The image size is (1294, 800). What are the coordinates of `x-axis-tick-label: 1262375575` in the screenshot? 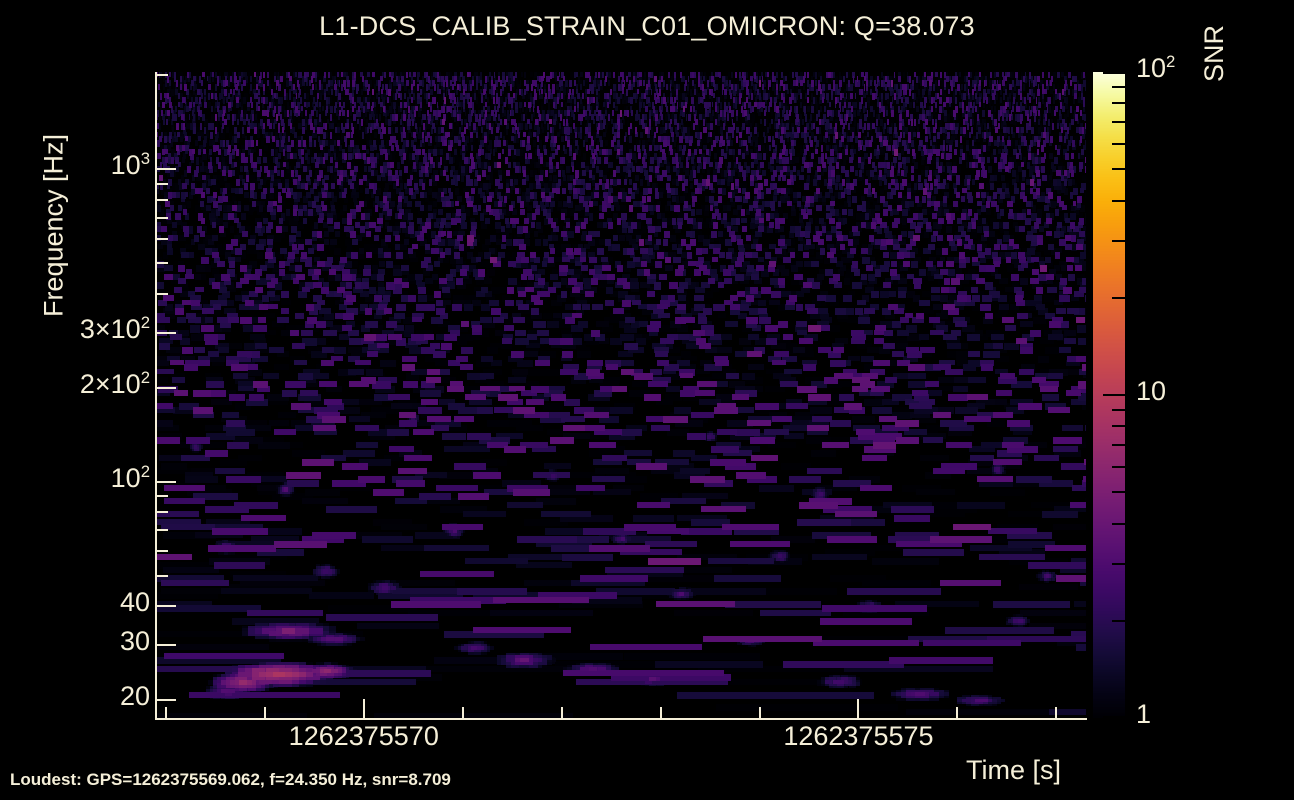 It's located at (858, 736).